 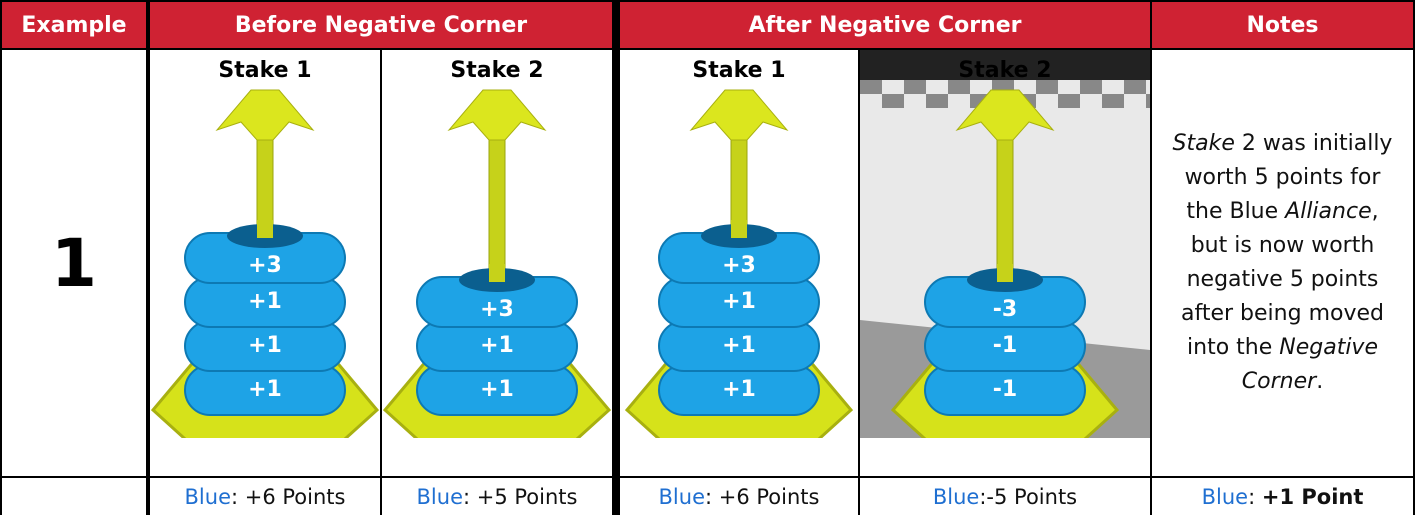 What do you see at coordinates (381, 25) in the screenshot?
I see `header-before: Before Negative Corner` at bounding box center [381, 25].